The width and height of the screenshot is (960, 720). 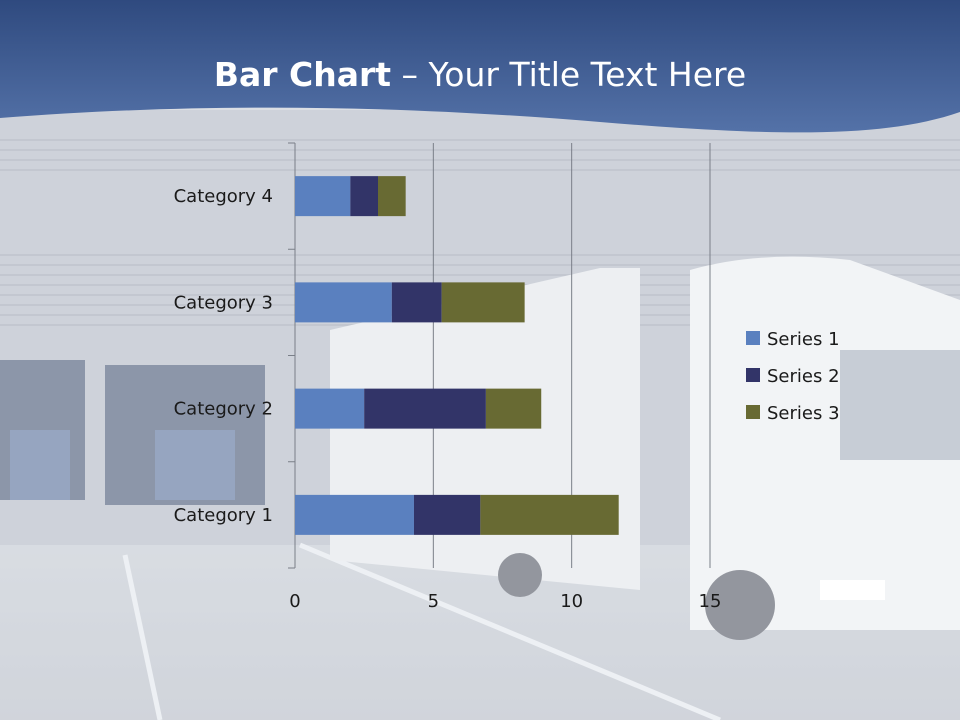 I want to click on x-tick-label-5: 5, so click(x=433, y=601).